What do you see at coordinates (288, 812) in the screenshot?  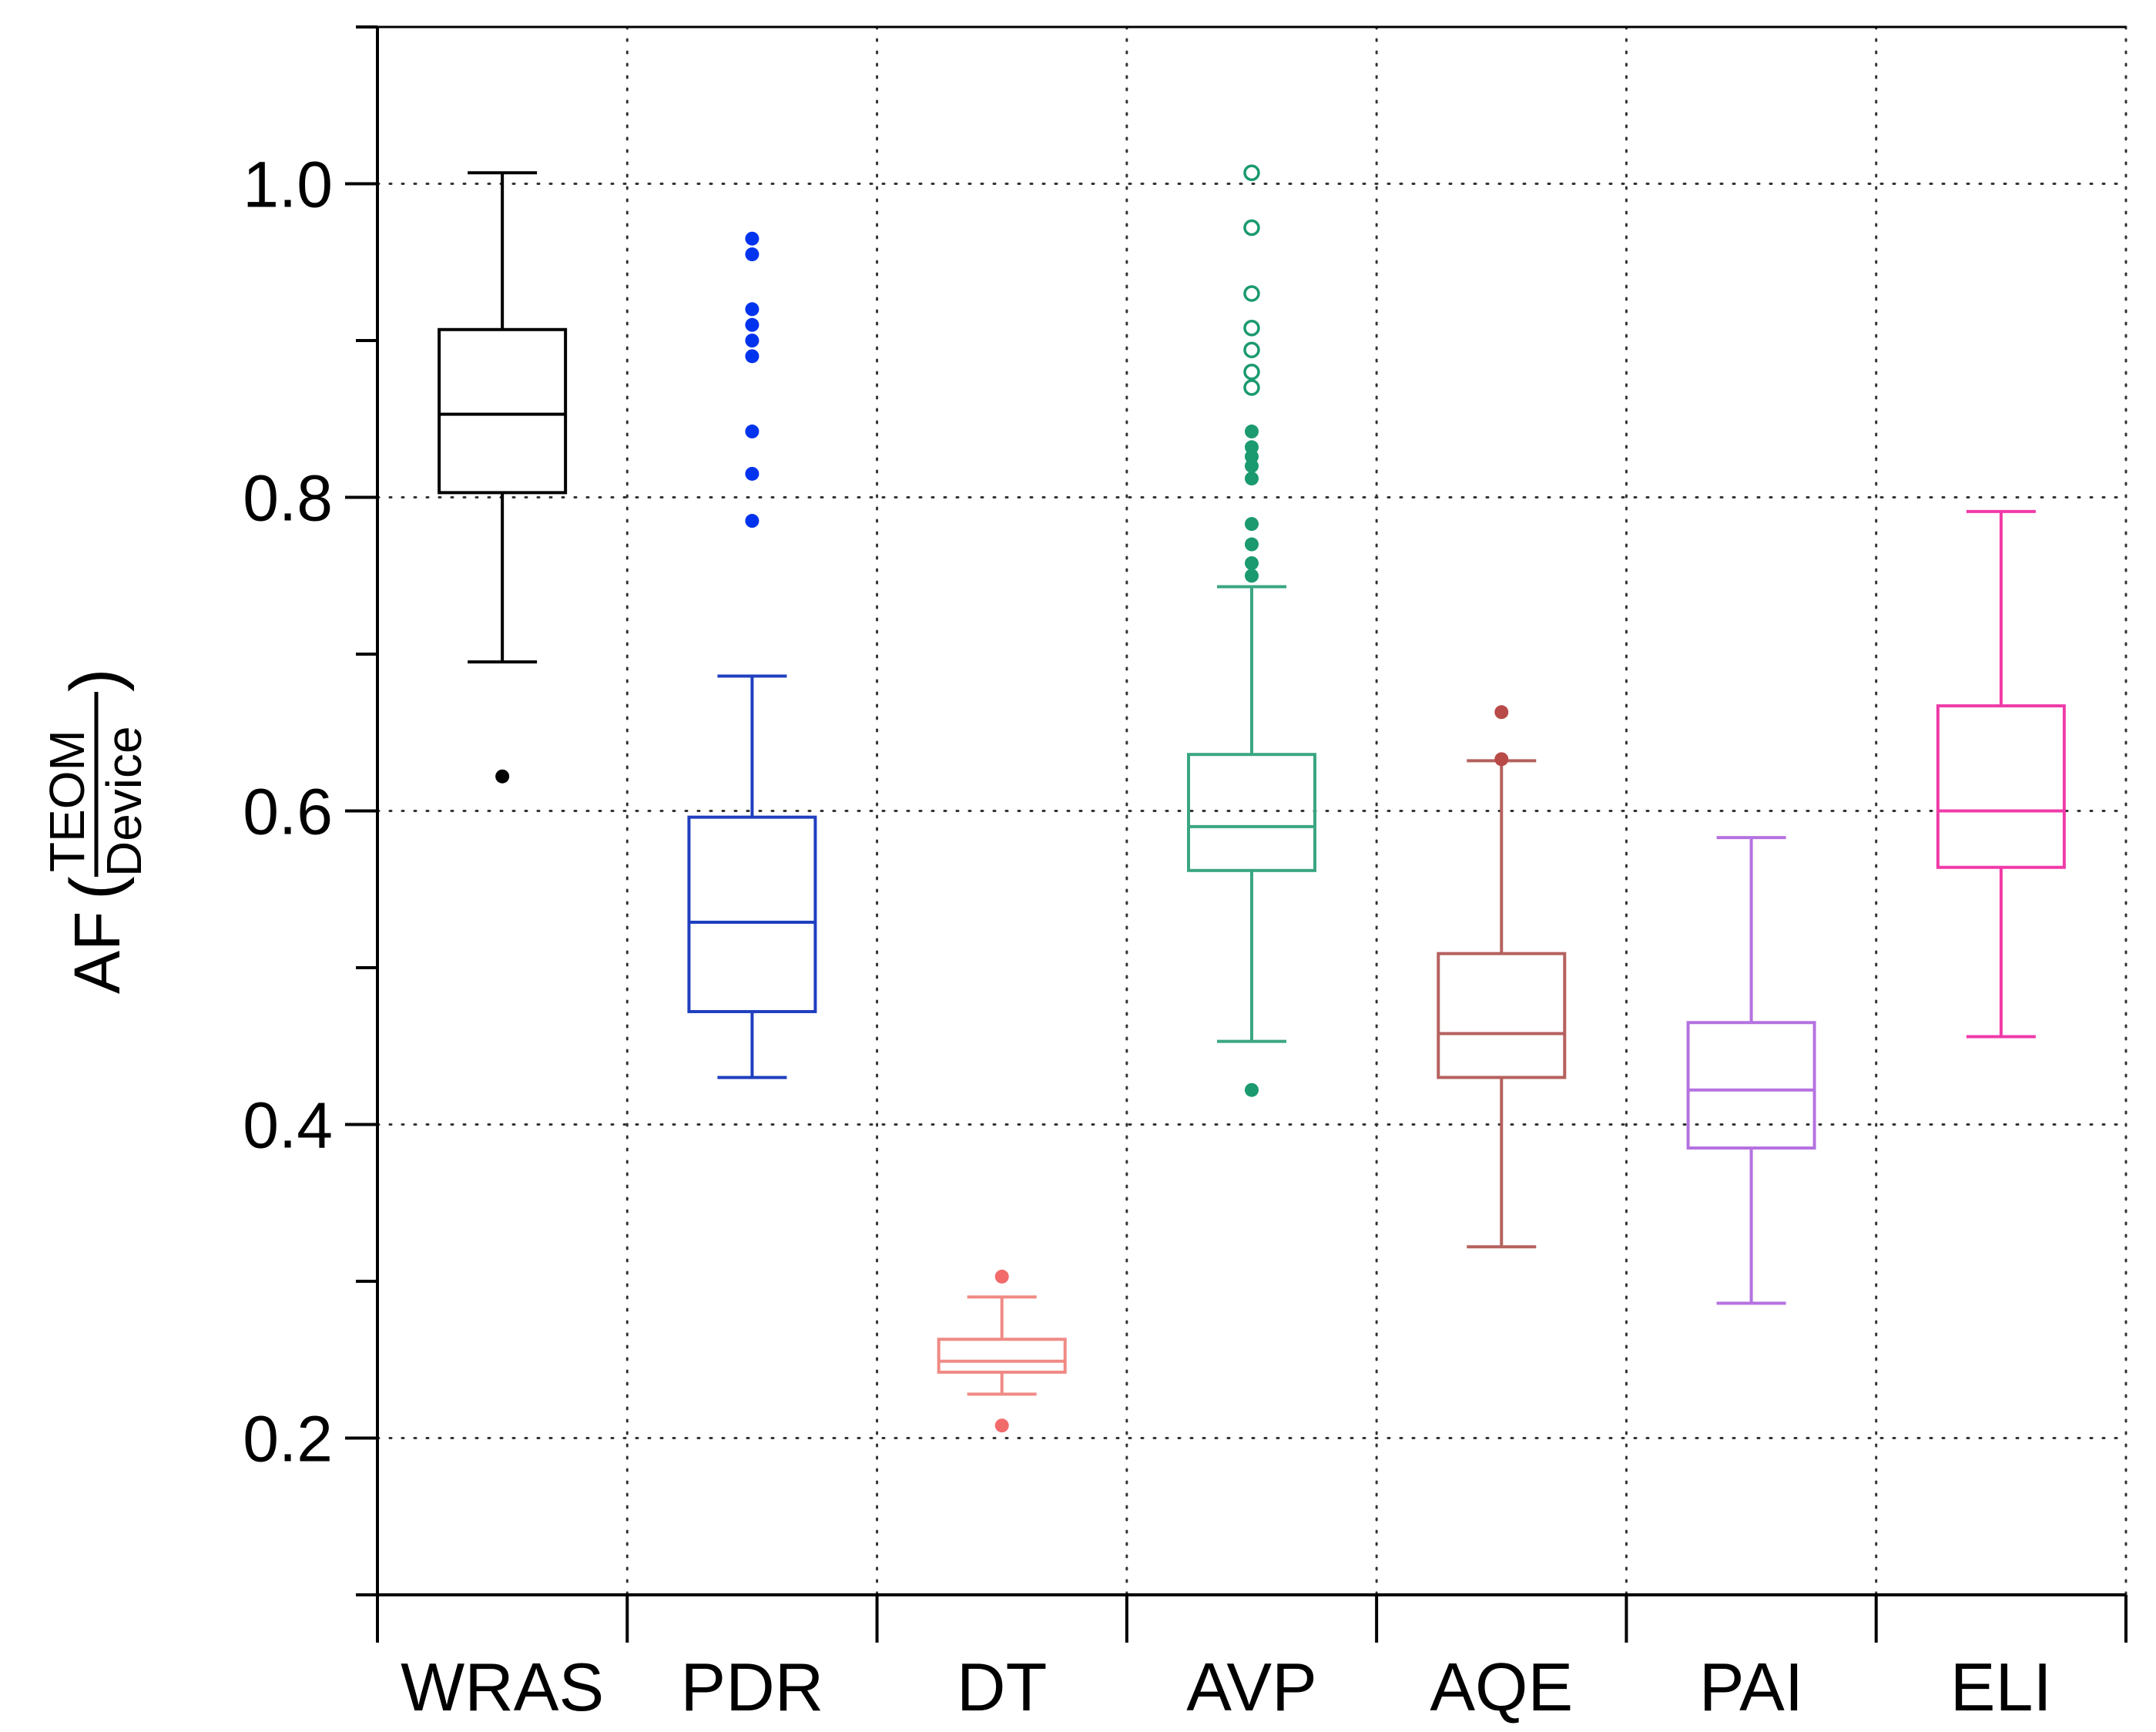 I see `y-tick-label: 0.6` at bounding box center [288, 812].